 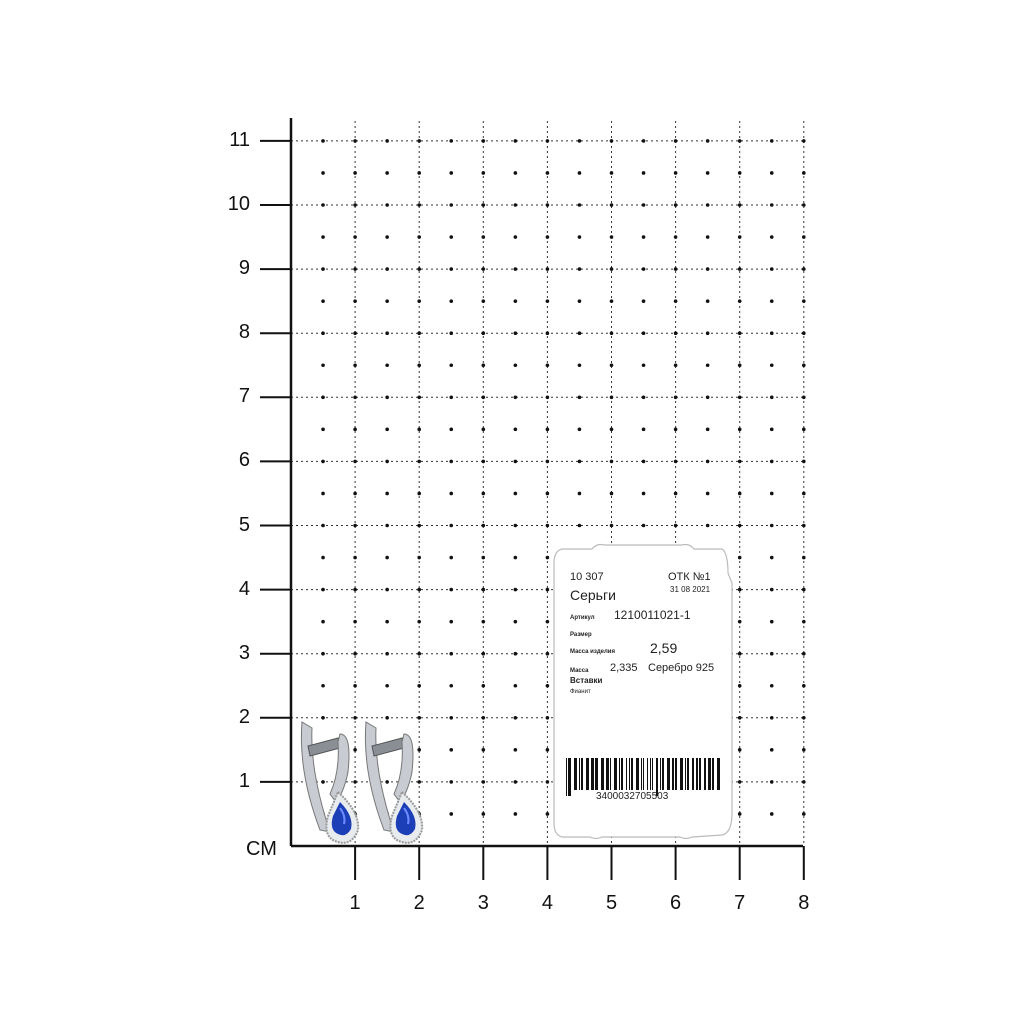 I want to click on tag-title: Серьги, so click(x=593, y=595).